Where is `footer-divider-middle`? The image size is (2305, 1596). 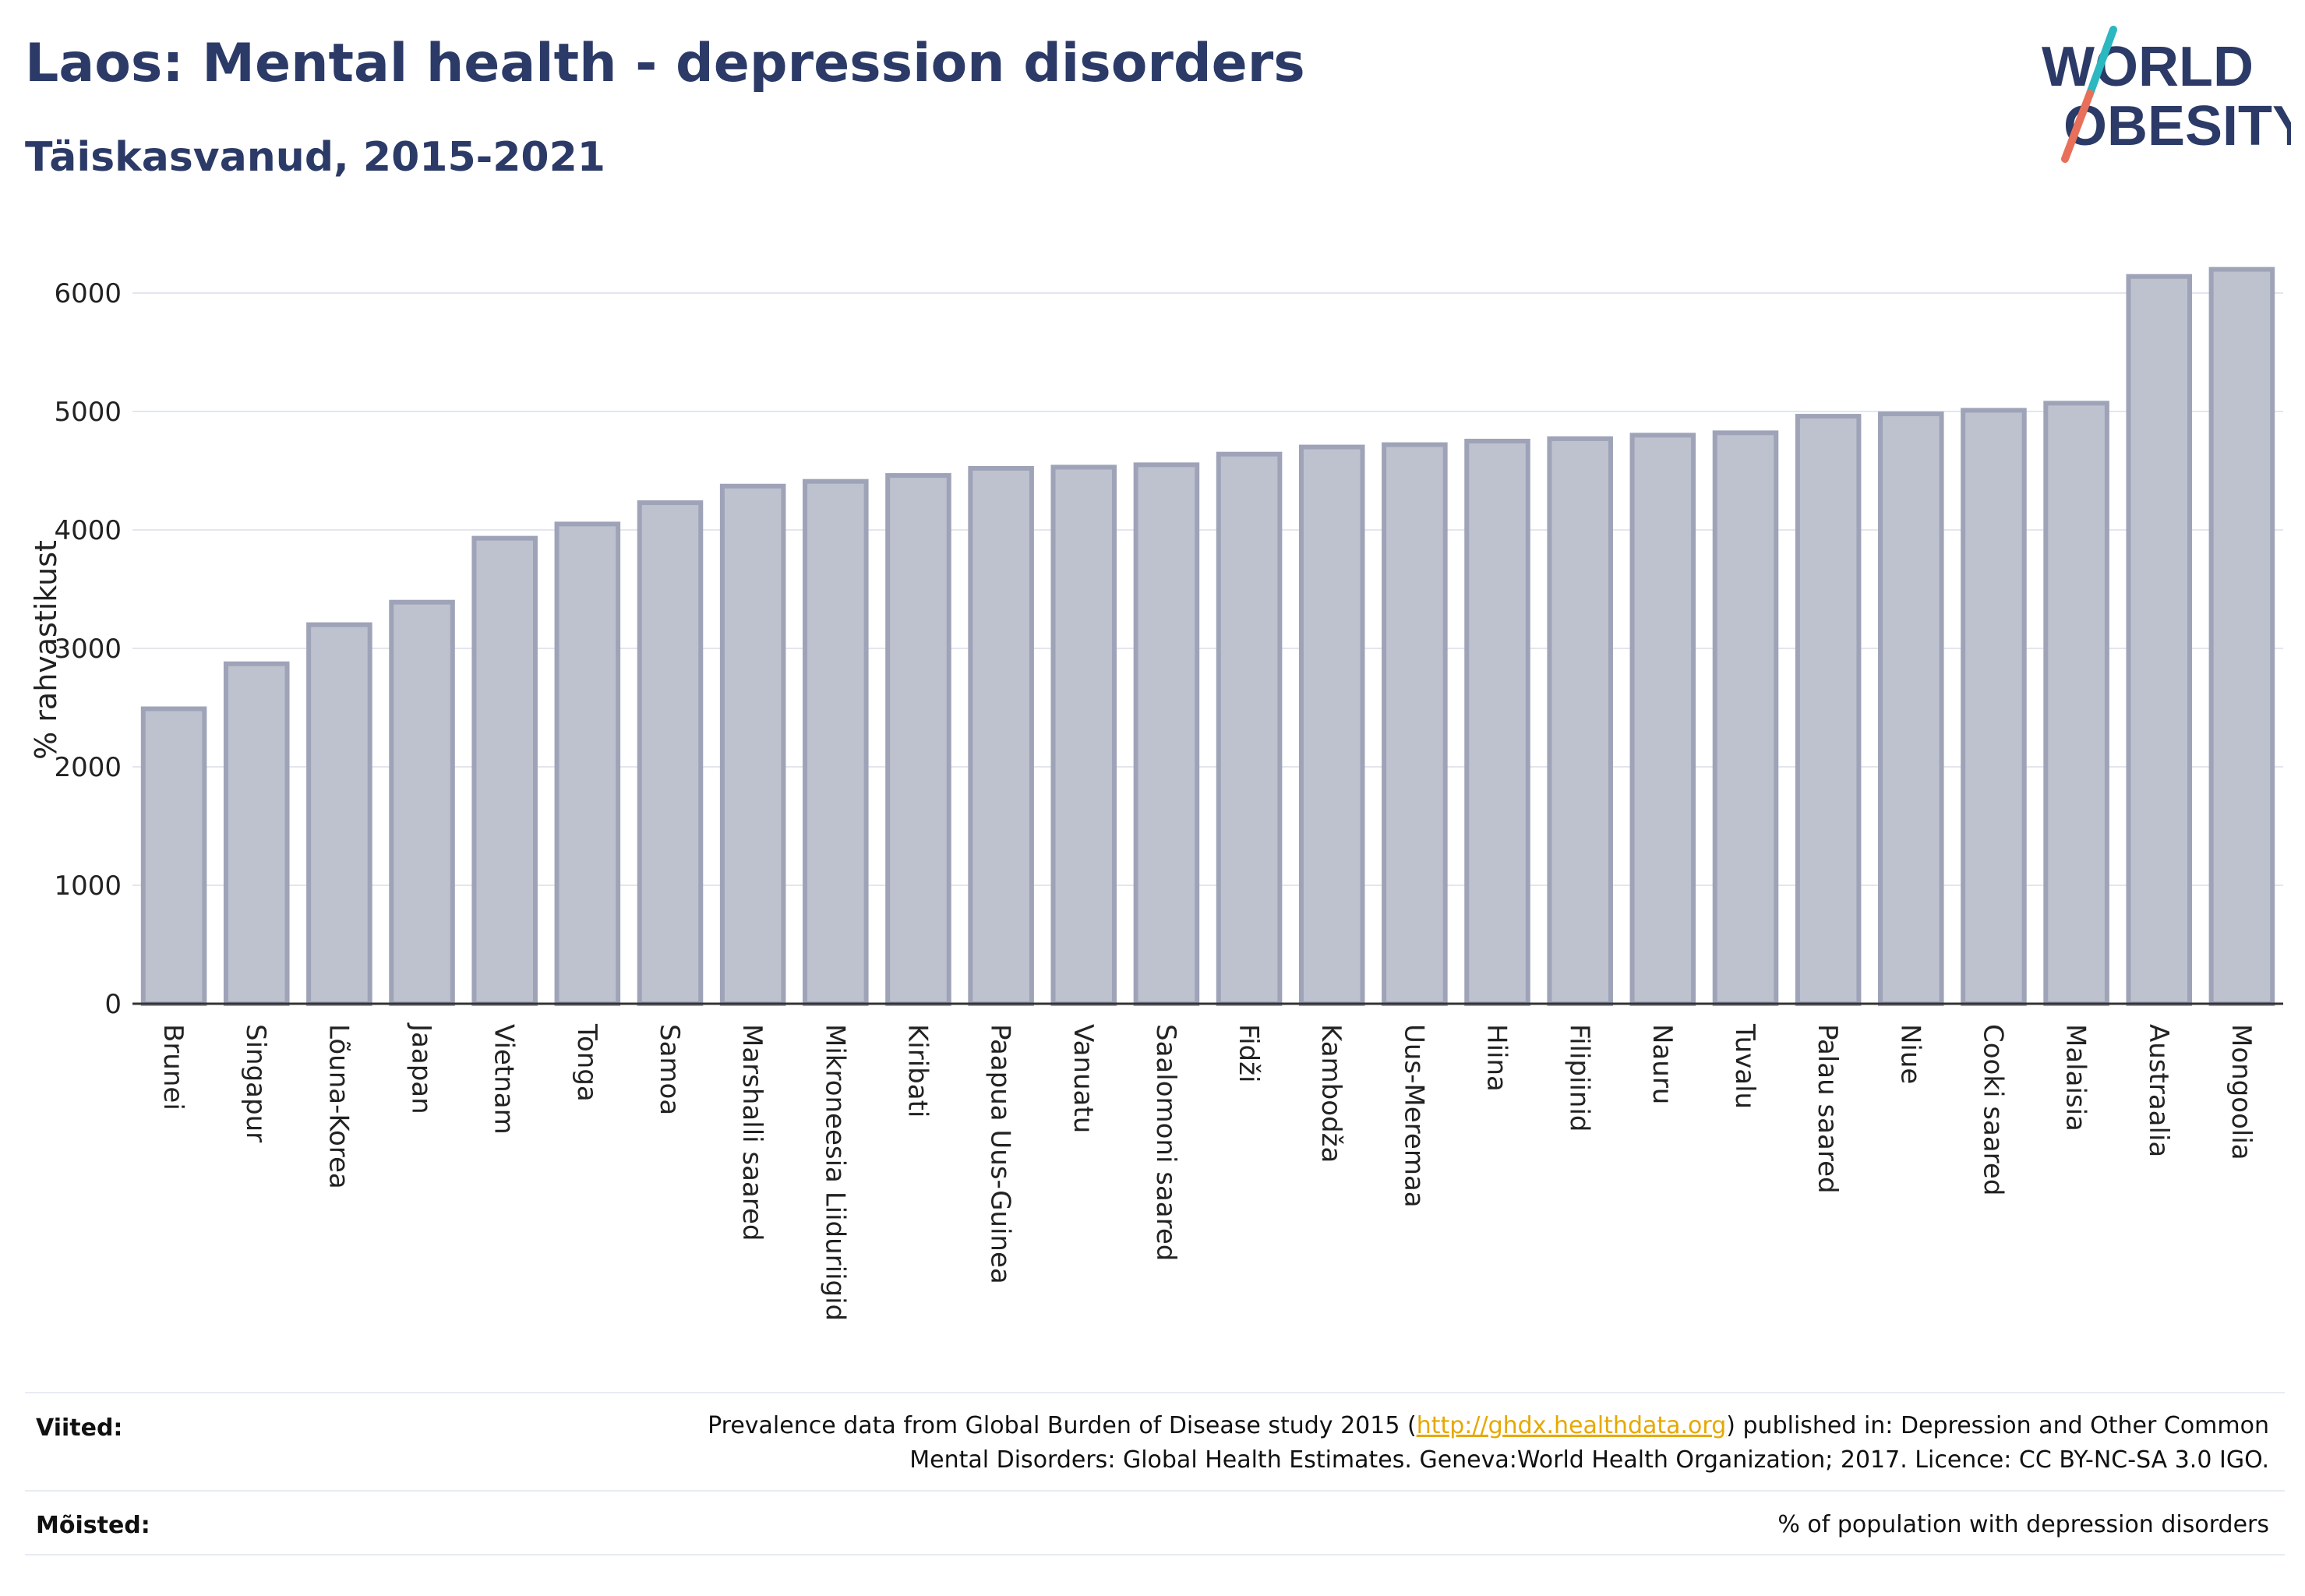
footer-divider-middle is located at coordinates (1155, 1491).